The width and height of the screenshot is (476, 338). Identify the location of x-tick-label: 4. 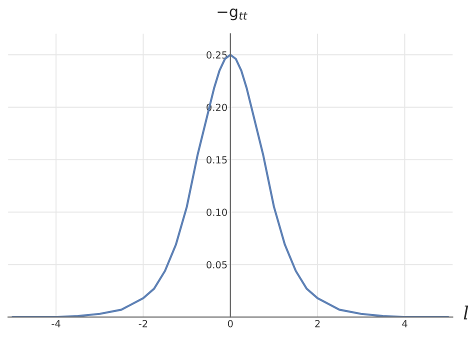
(405, 324).